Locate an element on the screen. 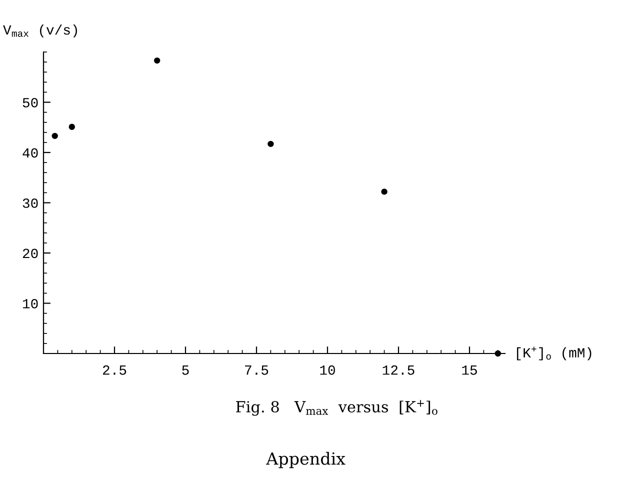 The width and height of the screenshot is (619, 479). y-tick-label: 30 is located at coordinates (30, 203).